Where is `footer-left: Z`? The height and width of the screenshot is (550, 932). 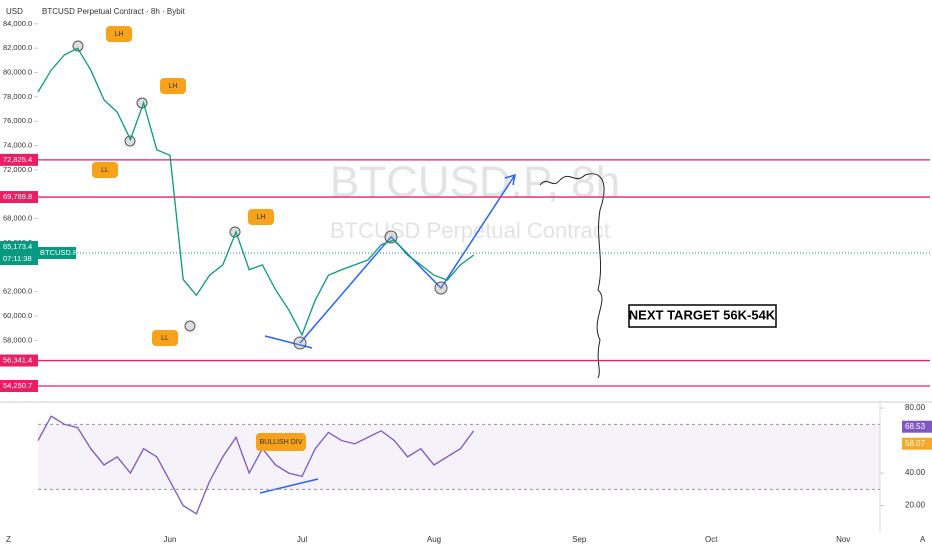
footer-left: Z is located at coordinates (8, 539).